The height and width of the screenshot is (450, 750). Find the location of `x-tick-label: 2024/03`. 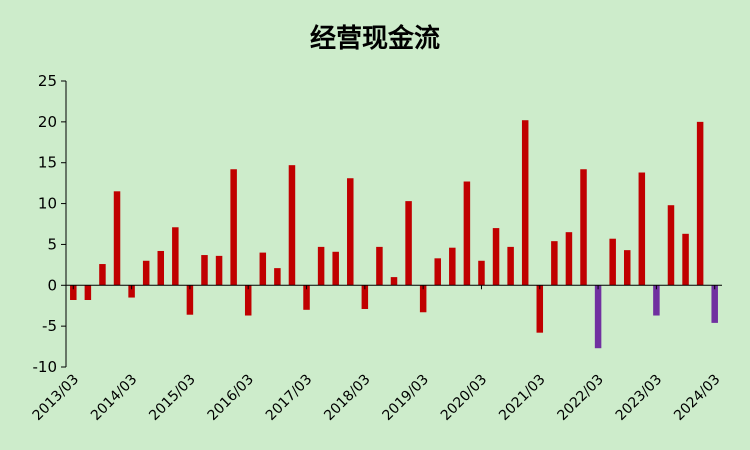

x-tick-label: 2024/03 is located at coordinates (697, 398).